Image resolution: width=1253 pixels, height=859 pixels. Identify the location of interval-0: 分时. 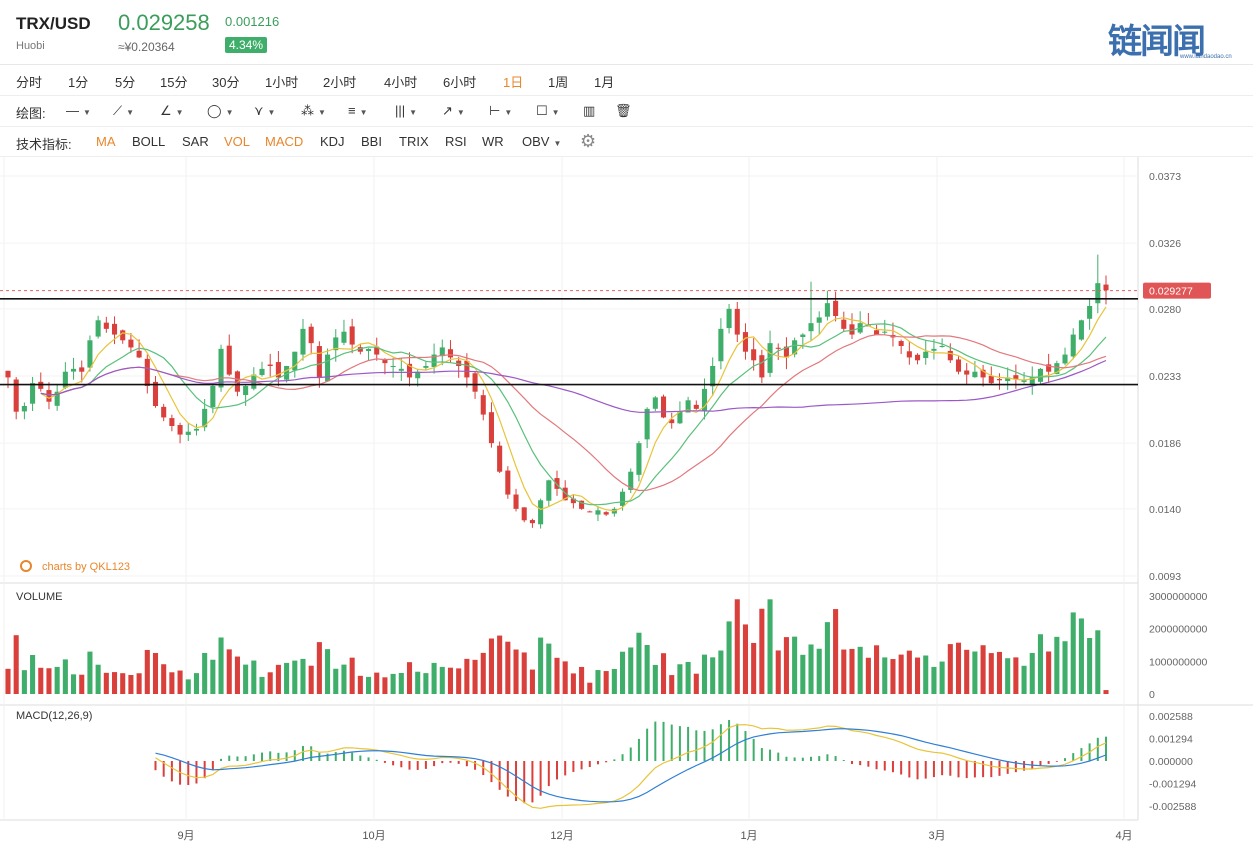
(29, 82).